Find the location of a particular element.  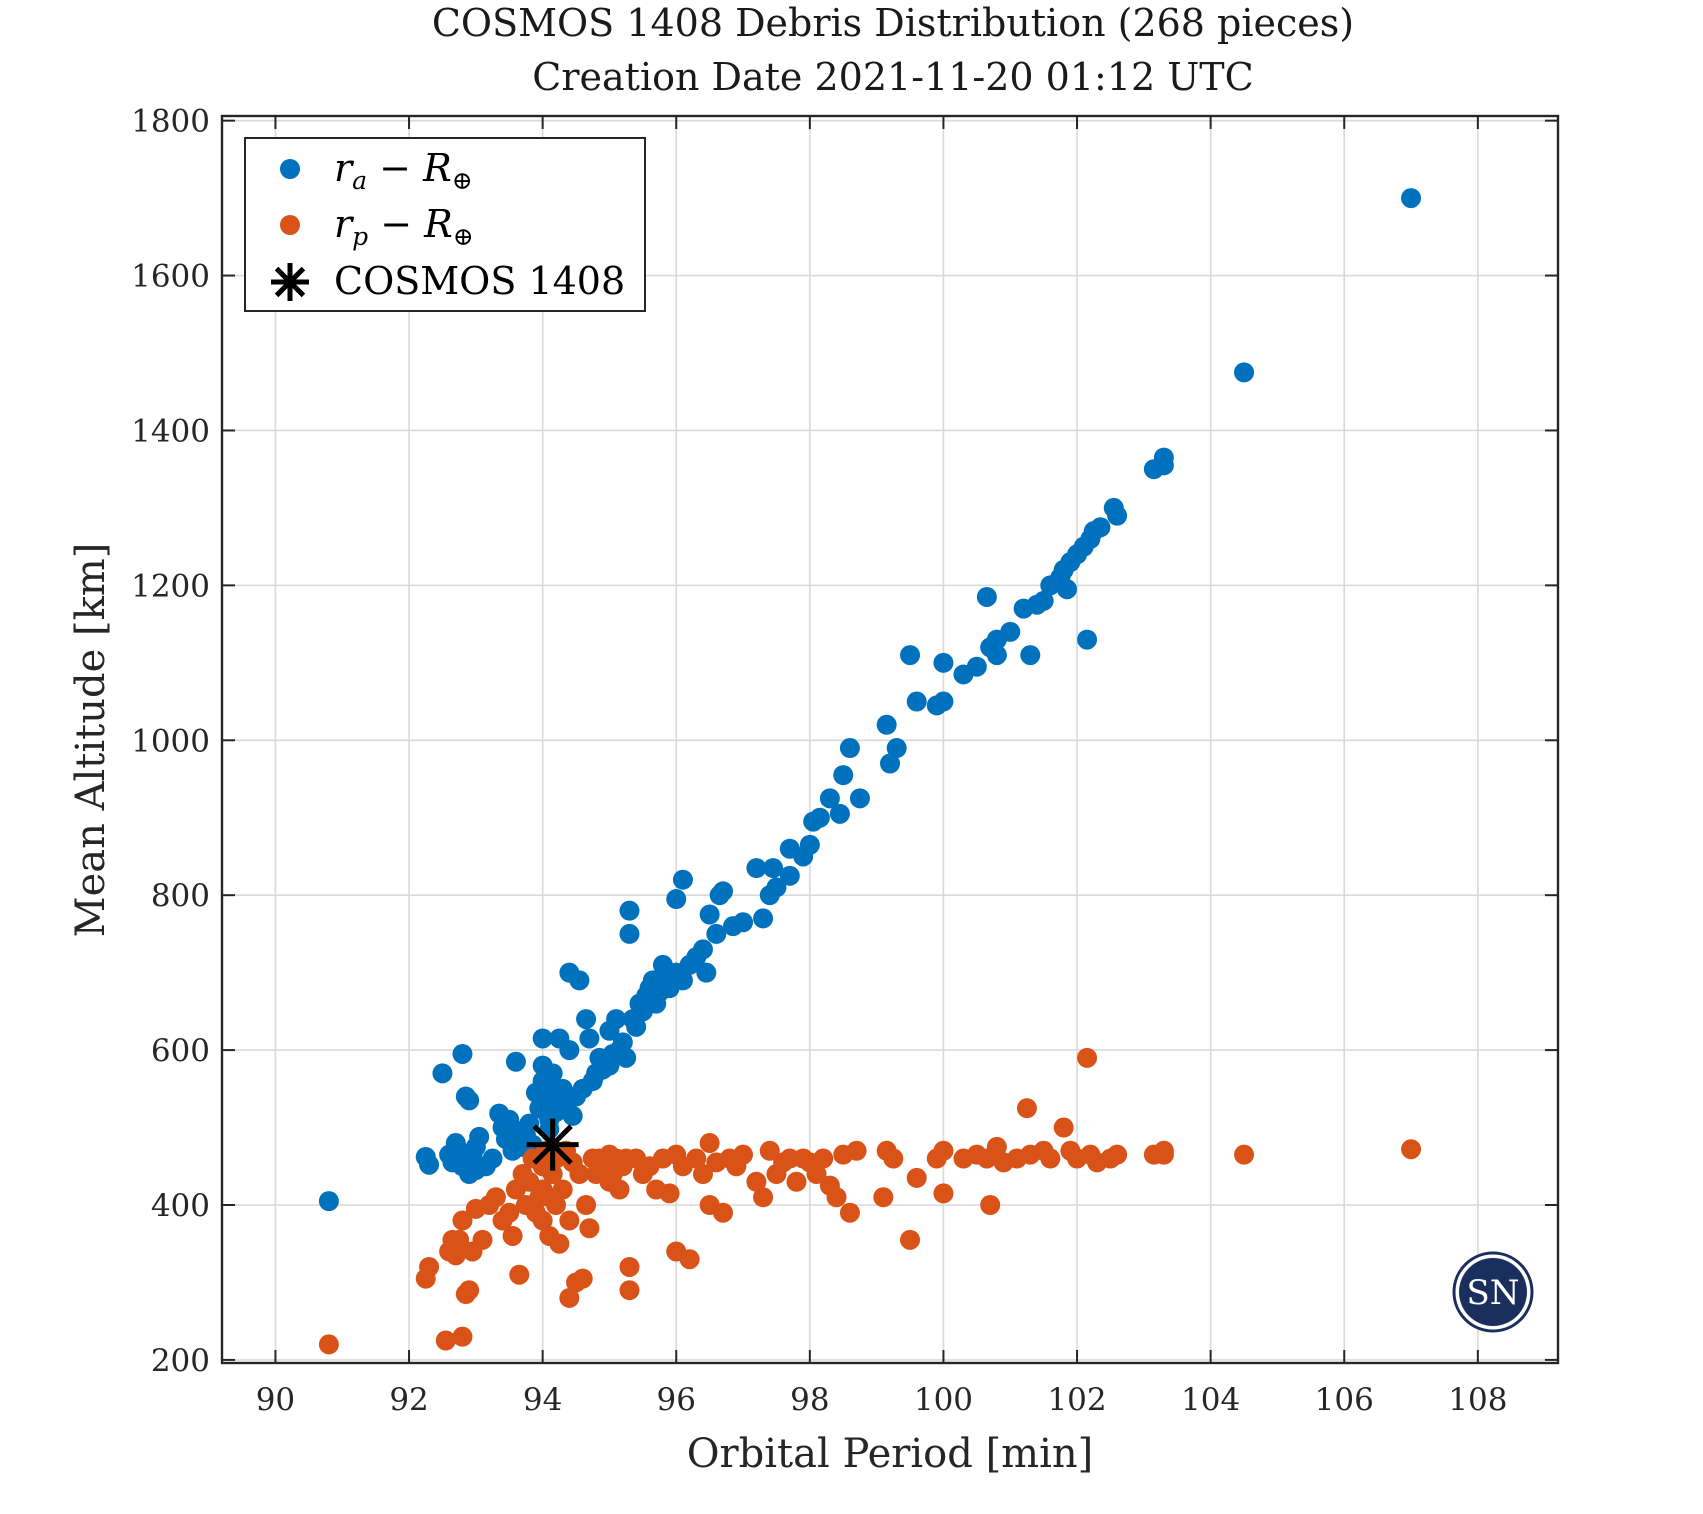

y-axis-label: Mean Altitude [km] is located at coordinates (91, 740).